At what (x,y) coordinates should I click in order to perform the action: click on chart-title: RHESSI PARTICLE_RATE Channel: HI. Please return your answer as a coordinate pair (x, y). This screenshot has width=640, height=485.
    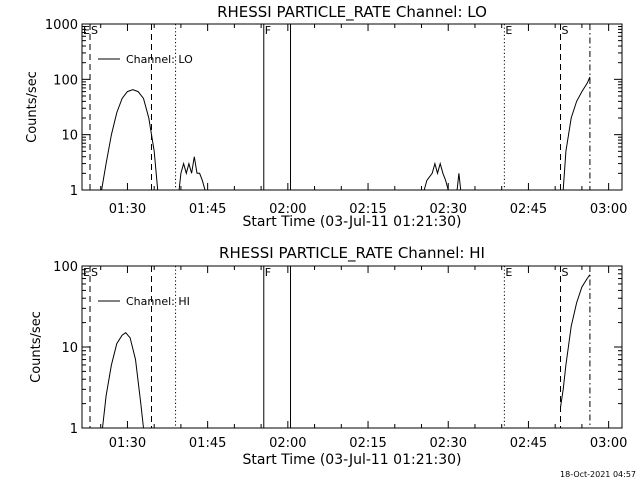
    Looking at the image, I should click on (352, 253).